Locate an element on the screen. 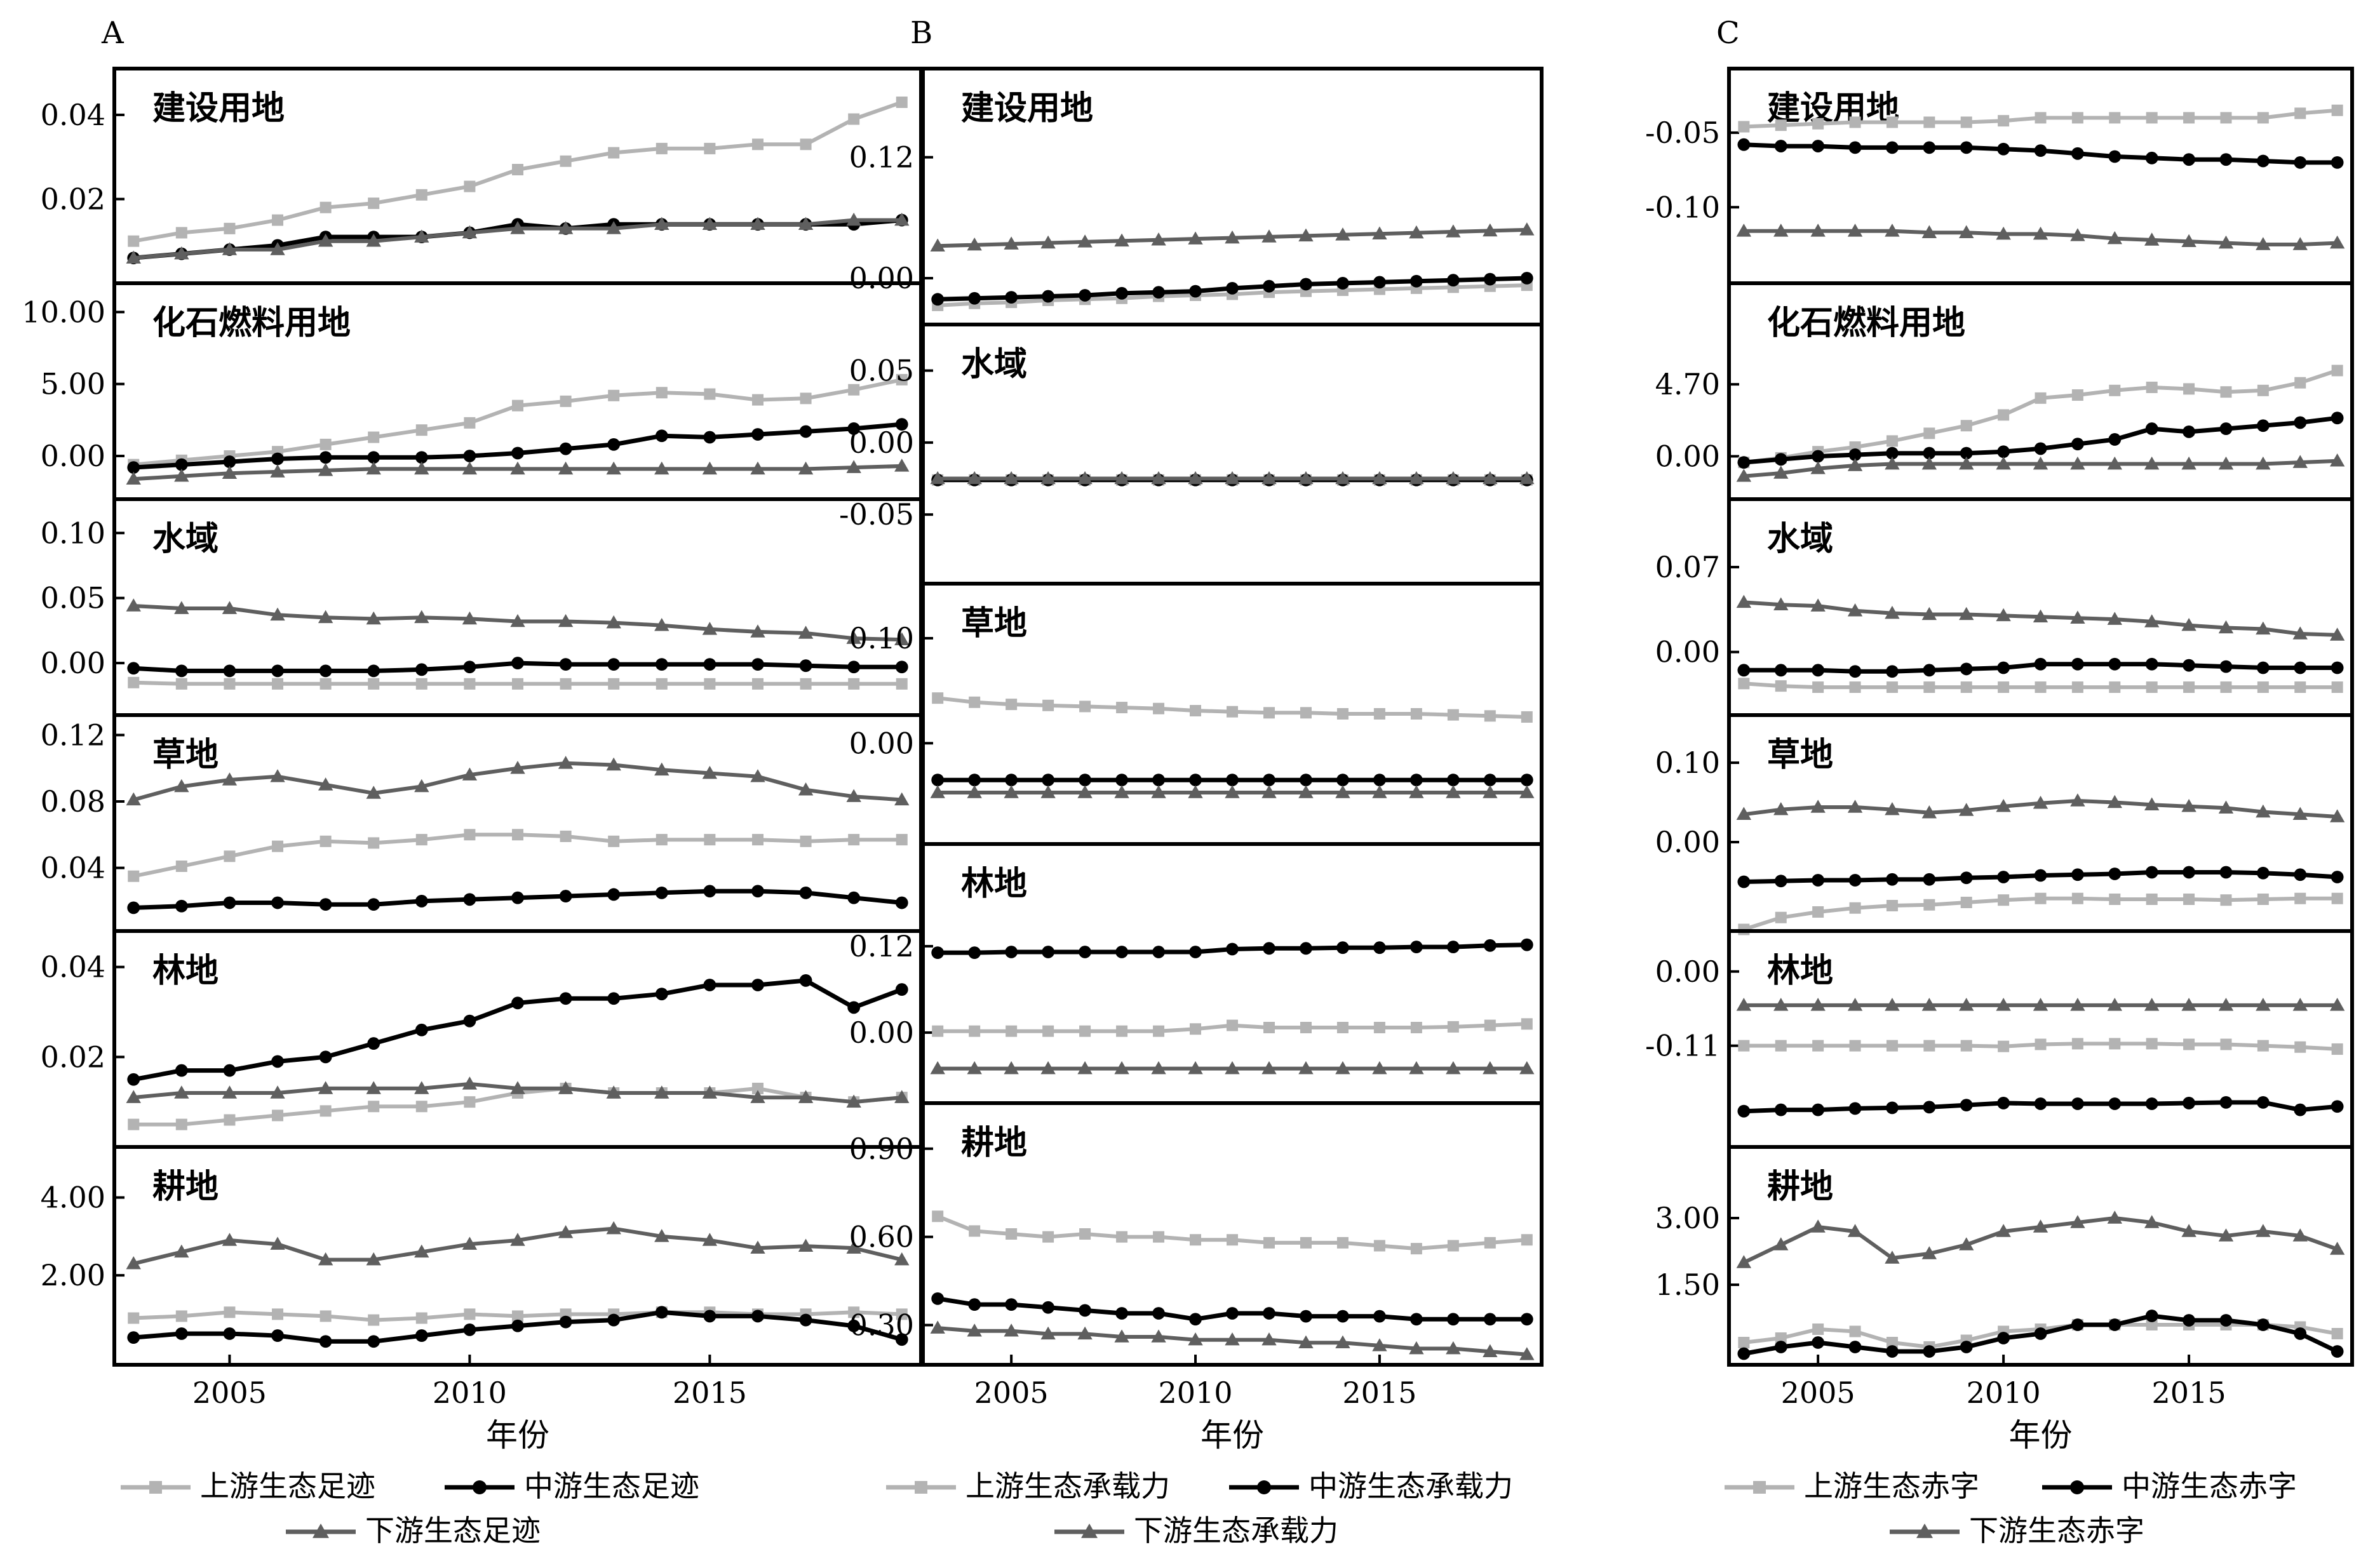  subplot-A-2: 化石燃料用地 0.00 5.00 10.00 is located at coordinates (472, 391).